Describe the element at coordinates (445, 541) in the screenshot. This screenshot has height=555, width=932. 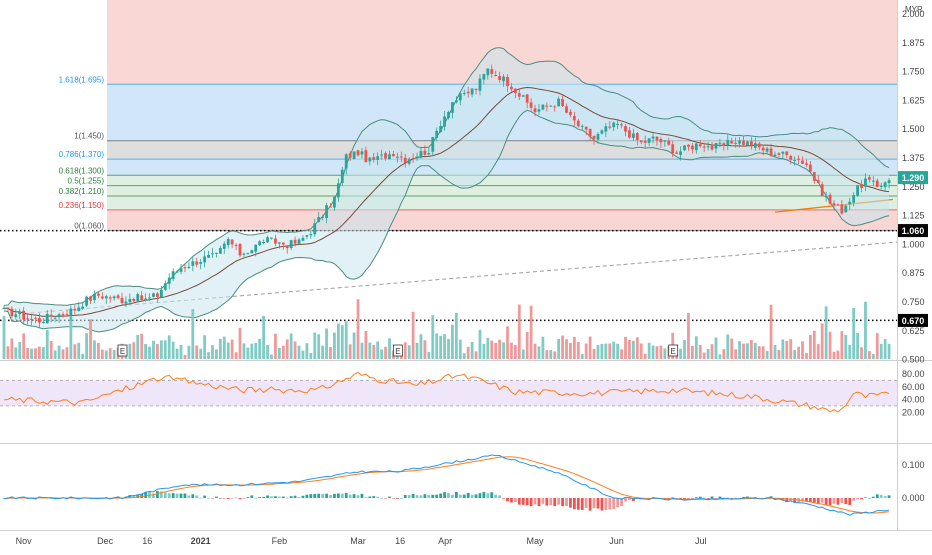
I see `time-tick-label: Apr` at that location.